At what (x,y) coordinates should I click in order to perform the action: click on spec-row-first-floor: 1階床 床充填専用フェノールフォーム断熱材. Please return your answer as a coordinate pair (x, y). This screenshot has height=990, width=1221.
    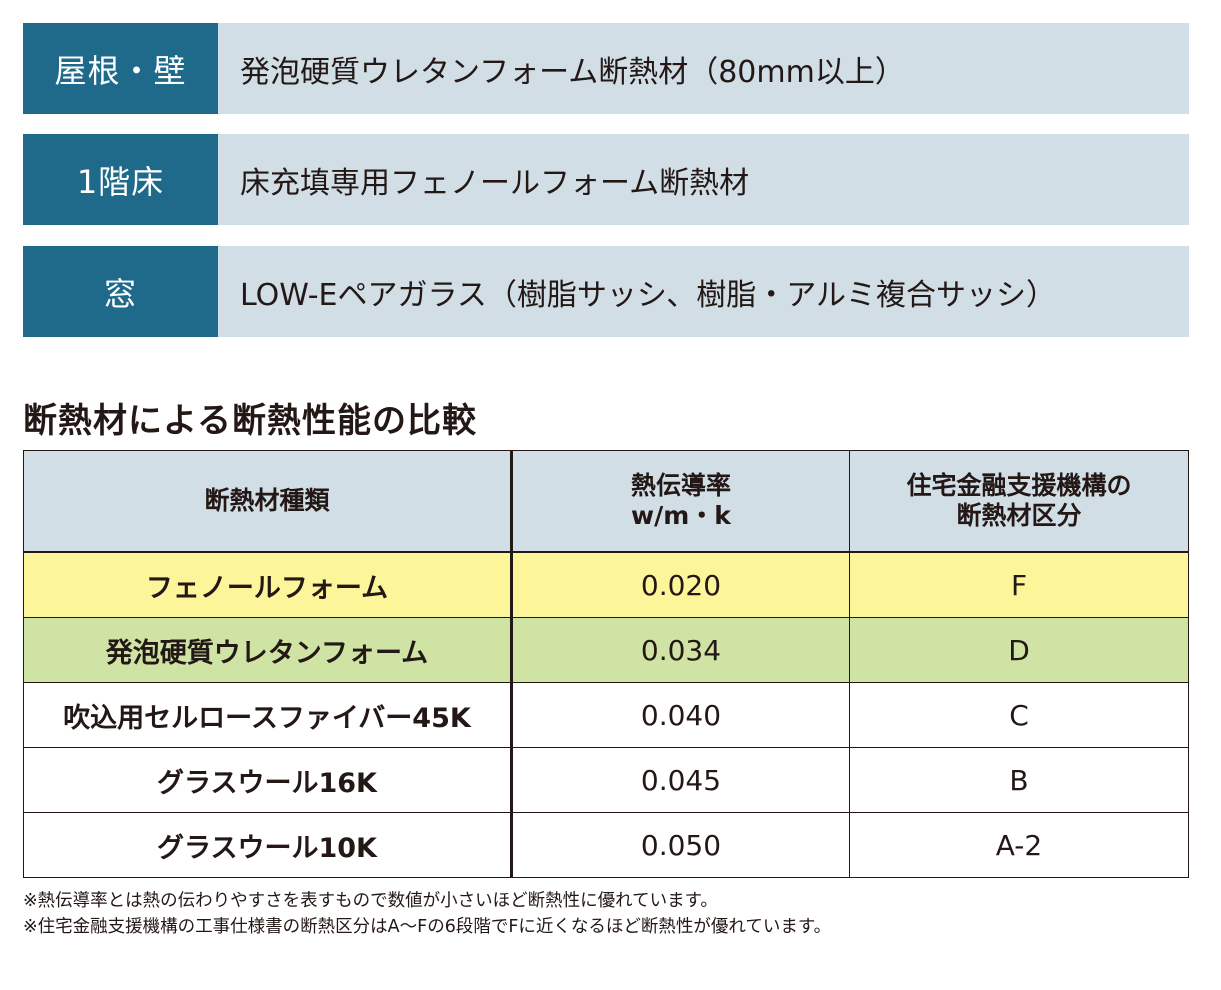
    Looking at the image, I should click on (606, 179).